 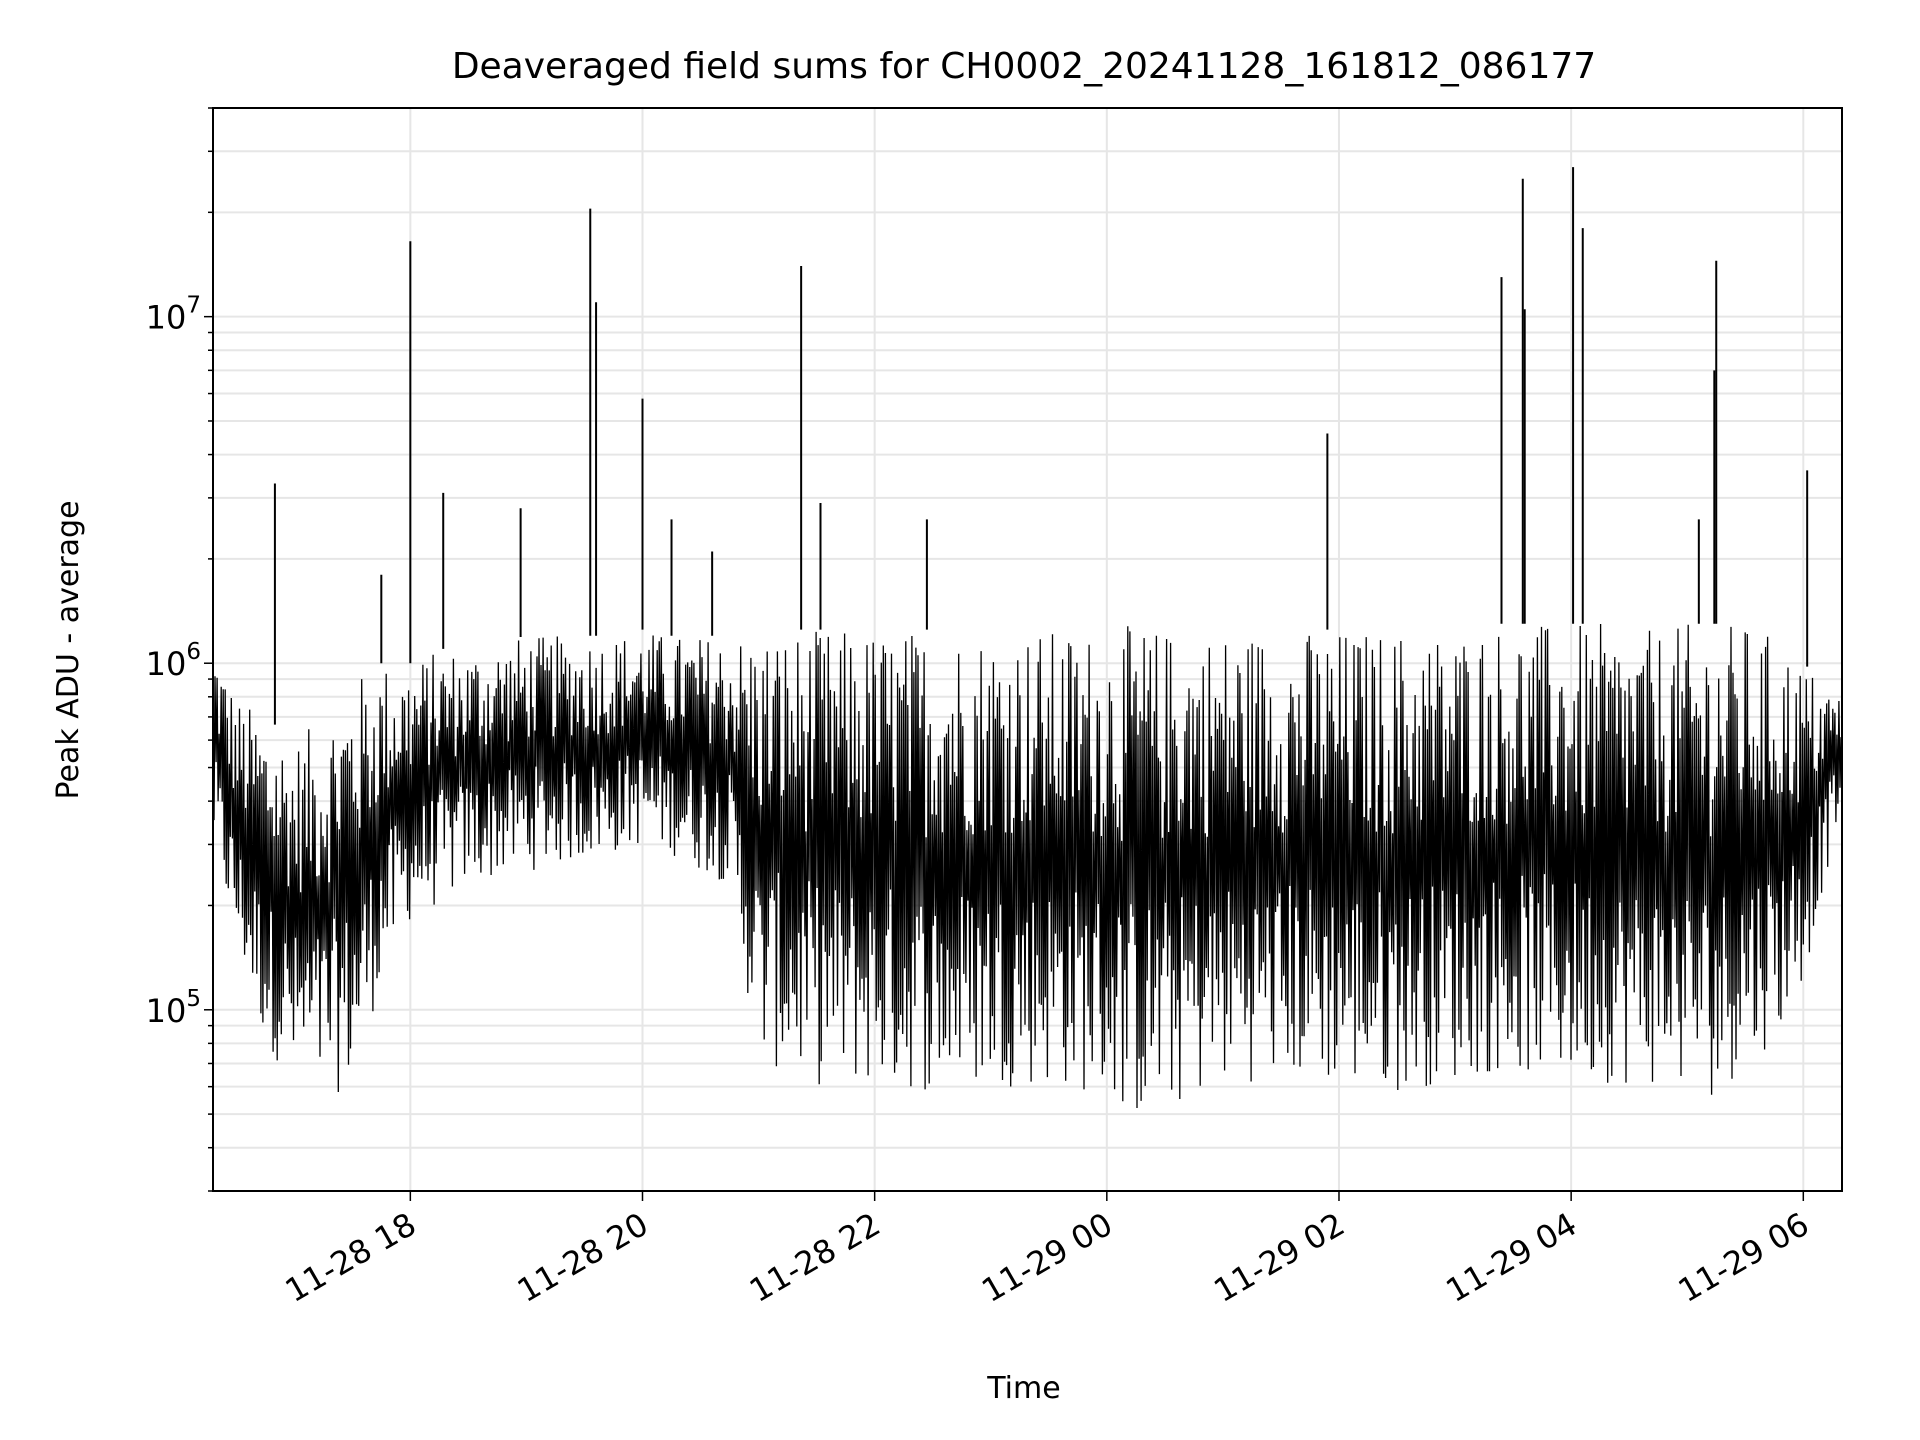 I want to click on y-axis-label: Peak ADU - average, so click(x=68, y=649).